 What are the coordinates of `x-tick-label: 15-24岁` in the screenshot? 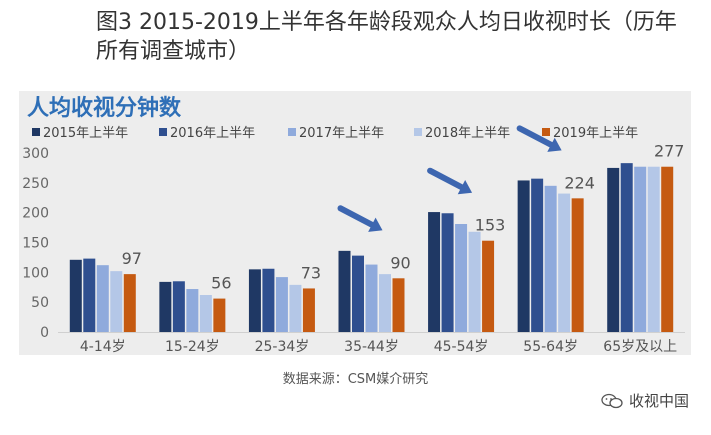 It's located at (192, 347).